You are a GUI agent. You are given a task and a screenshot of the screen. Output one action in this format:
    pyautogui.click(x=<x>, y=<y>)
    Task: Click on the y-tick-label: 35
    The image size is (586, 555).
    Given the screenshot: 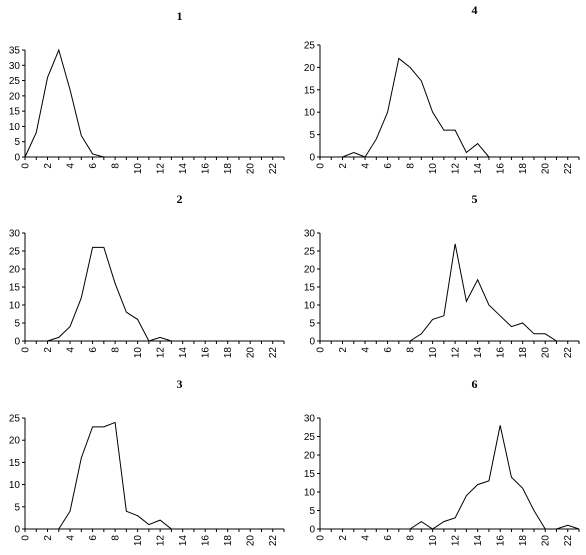 What is the action you would take?
    pyautogui.click(x=15, y=51)
    